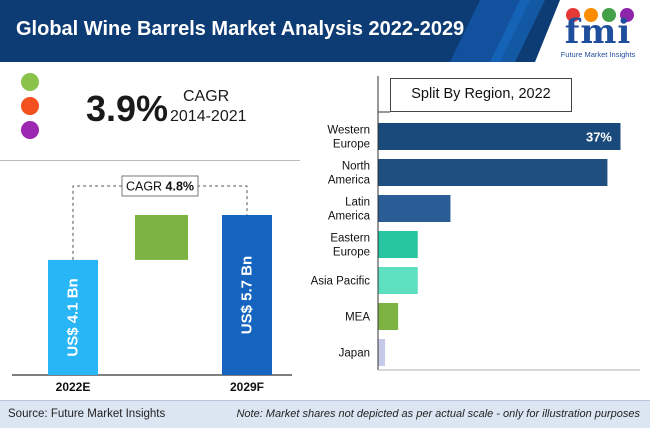 Image resolution: width=650 pixels, height=428 pixels. I want to click on region-label: MEA, so click(357, 318).